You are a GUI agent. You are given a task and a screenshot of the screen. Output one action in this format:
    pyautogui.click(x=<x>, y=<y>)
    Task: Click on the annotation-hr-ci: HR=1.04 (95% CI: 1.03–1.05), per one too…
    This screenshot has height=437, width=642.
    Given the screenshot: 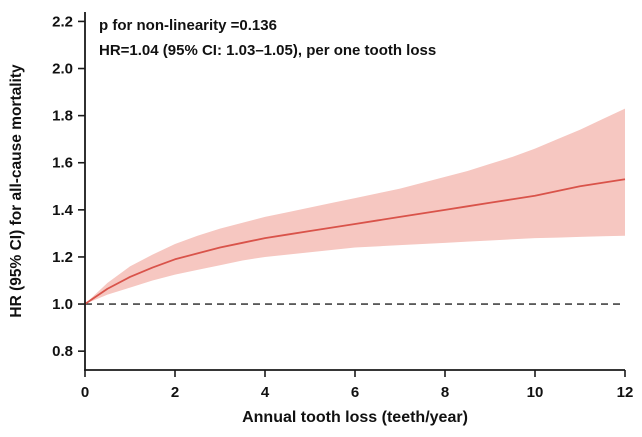 What is the action you would take?
    pyautogui.click(x=268, y=50)
    